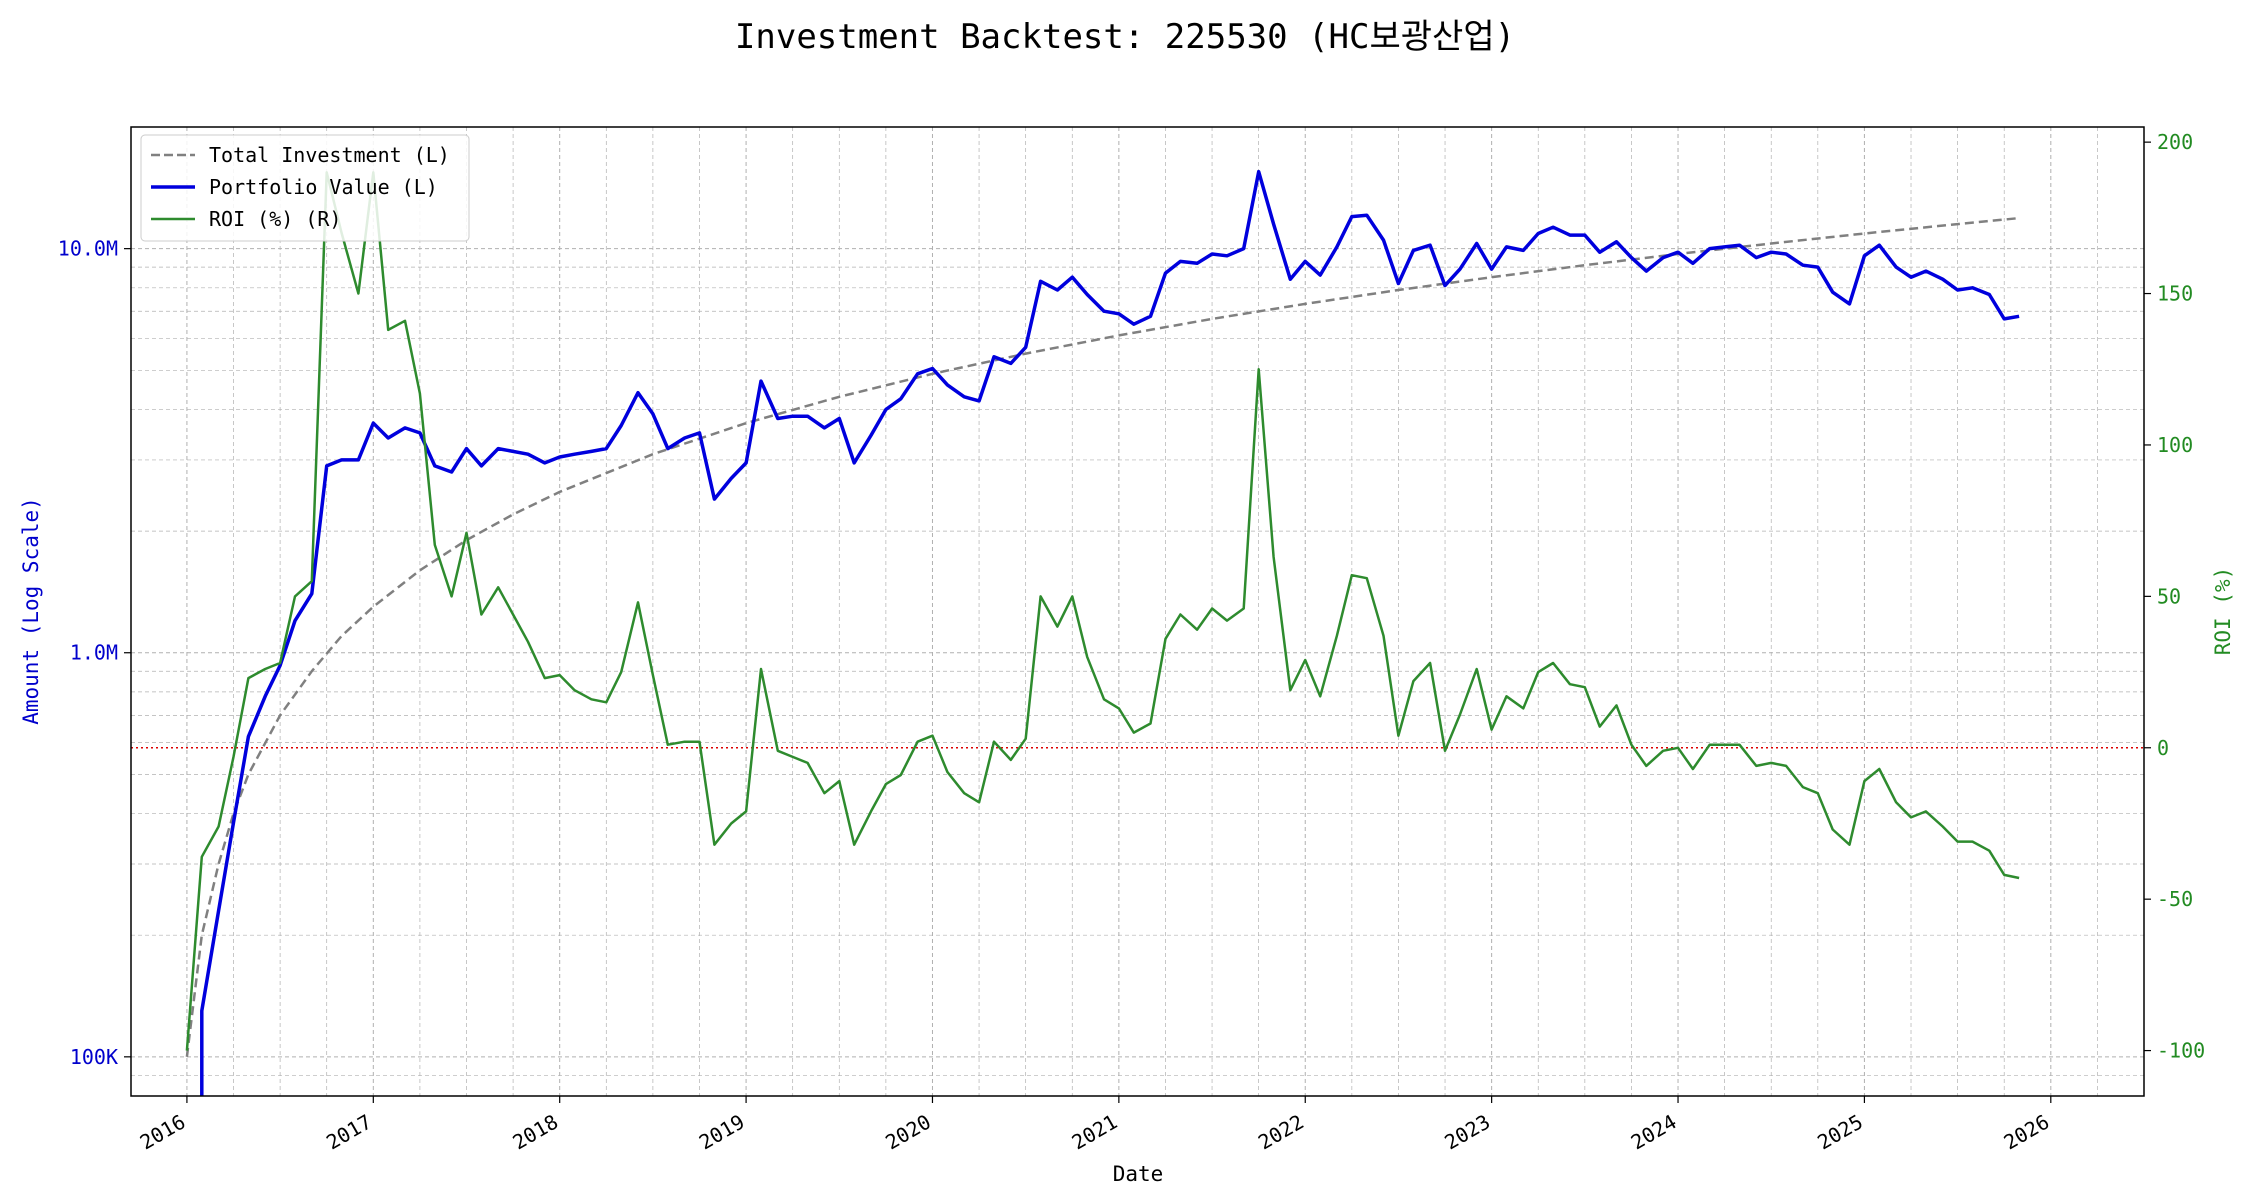 The height and width of the screenshot is (1200, 2250). I want to click on y-right-tick-label: 50, so click(2169, 596).